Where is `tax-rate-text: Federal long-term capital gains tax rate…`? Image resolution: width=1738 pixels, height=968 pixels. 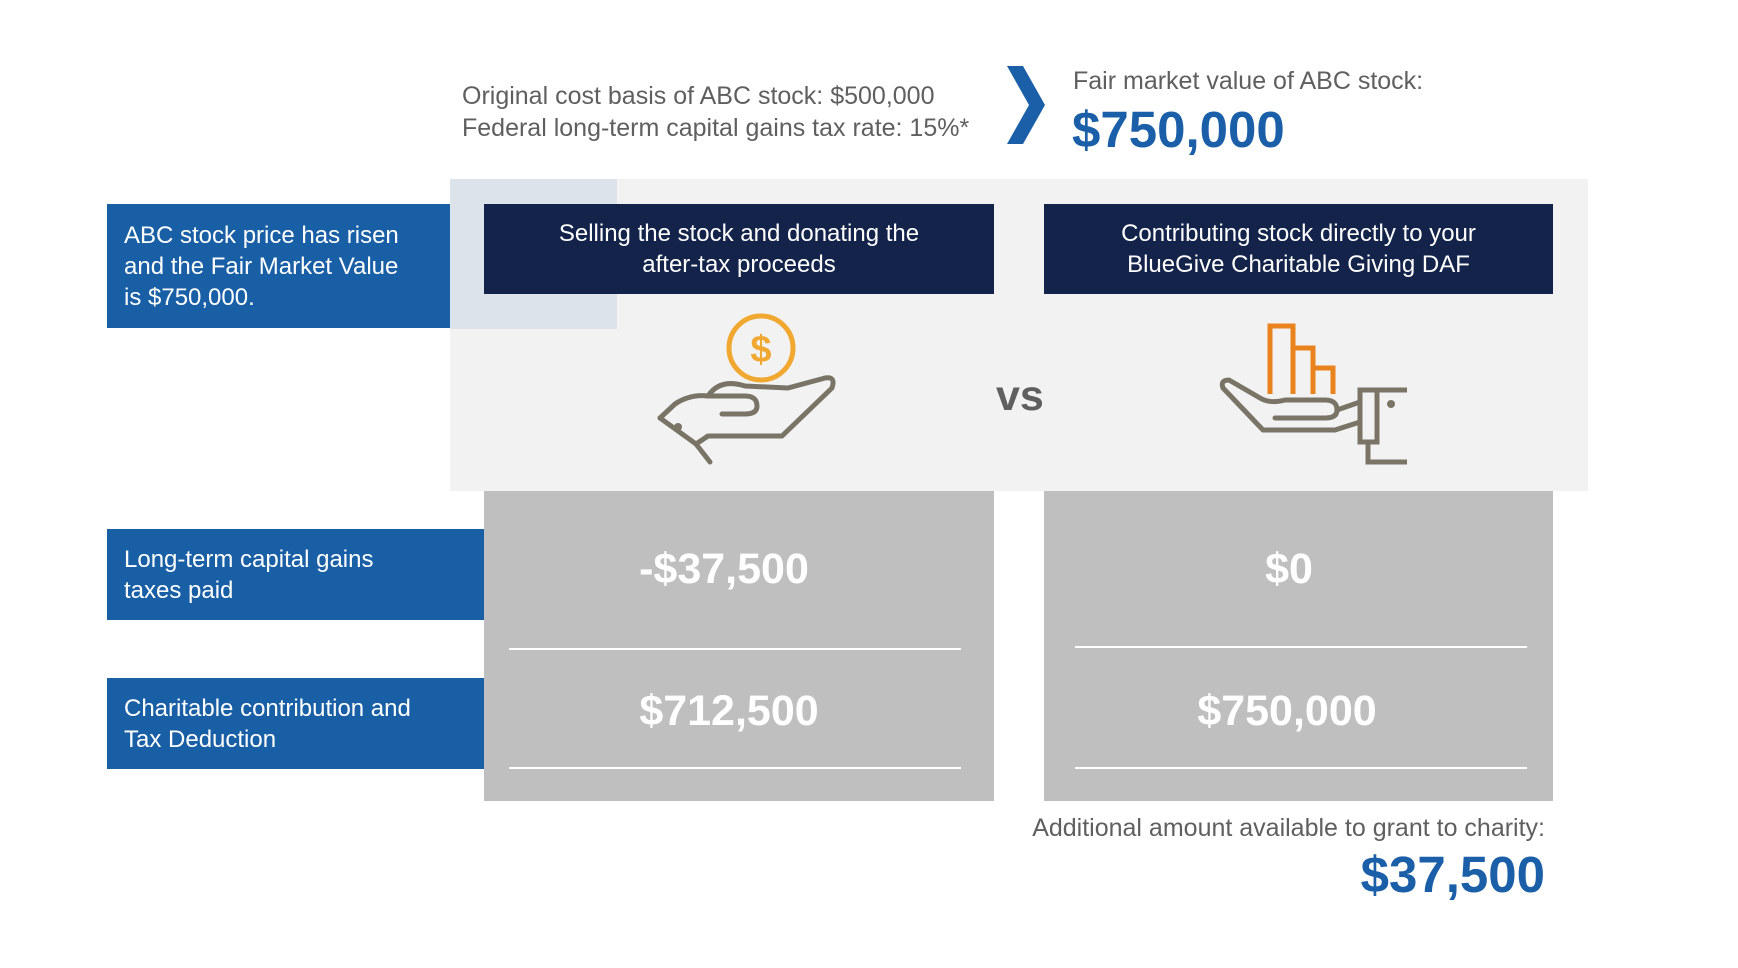 tax-rate-text: Federal long-term capital gains tax rate… is located at coordinates (716, 128).